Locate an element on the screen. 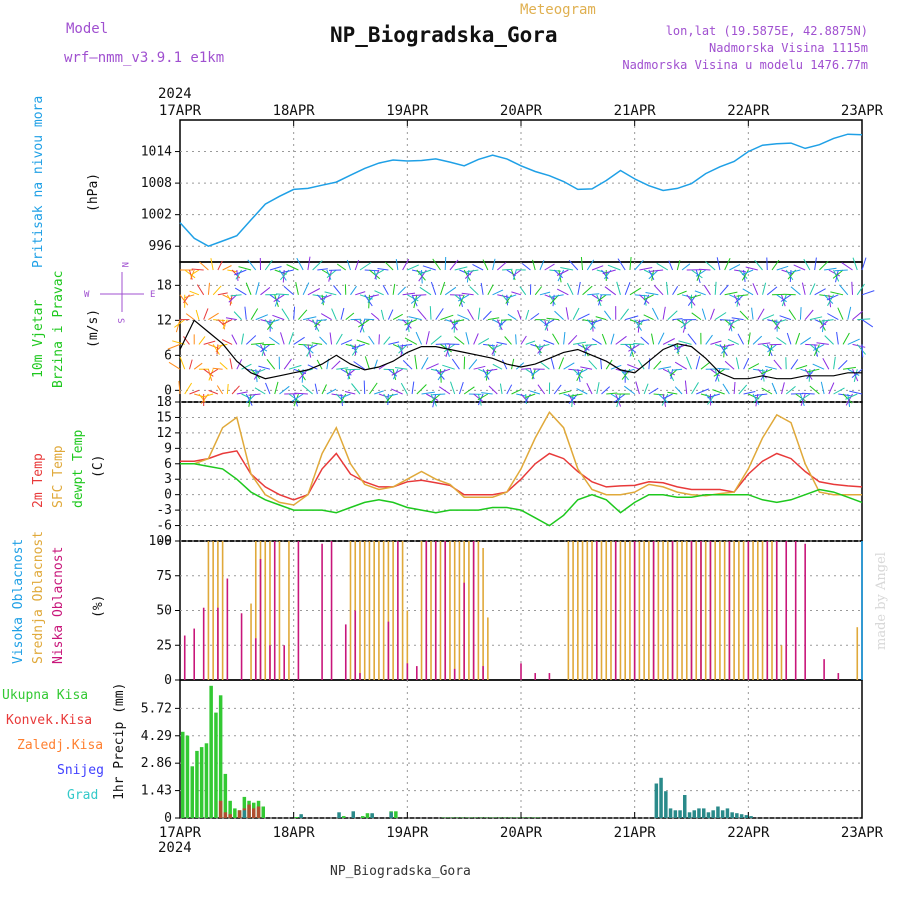  footer-station: NP_Biogradska_Gora is located at coordinates (400, 871).